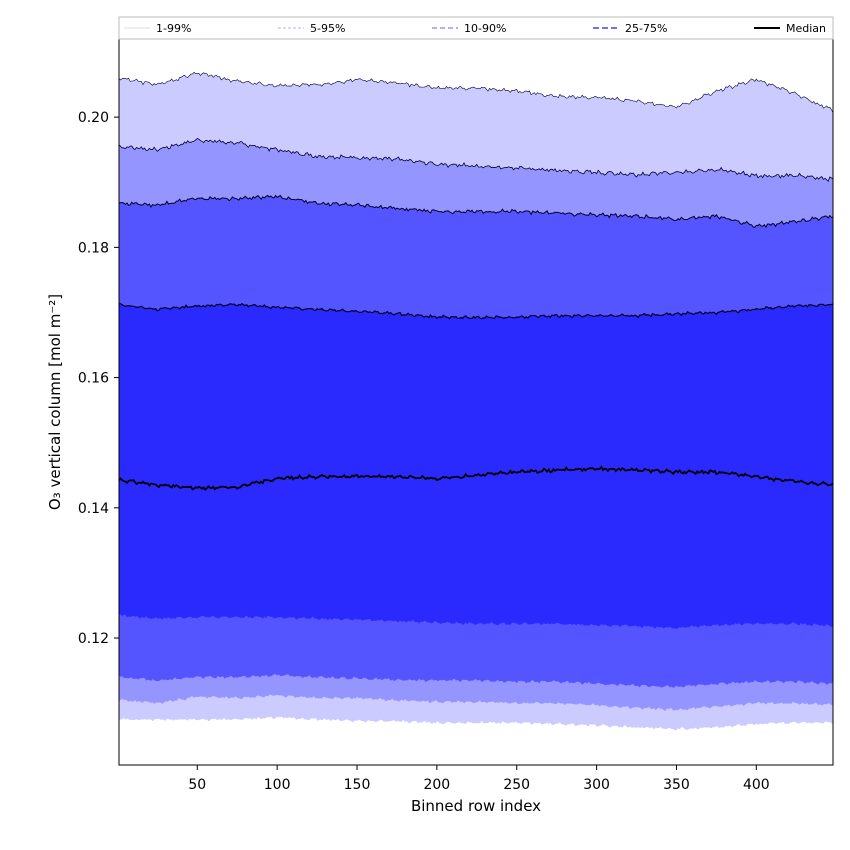  Describe the element at coordinates (476, 651) in the screenshot. I see `band-25-75-lower` at that location.